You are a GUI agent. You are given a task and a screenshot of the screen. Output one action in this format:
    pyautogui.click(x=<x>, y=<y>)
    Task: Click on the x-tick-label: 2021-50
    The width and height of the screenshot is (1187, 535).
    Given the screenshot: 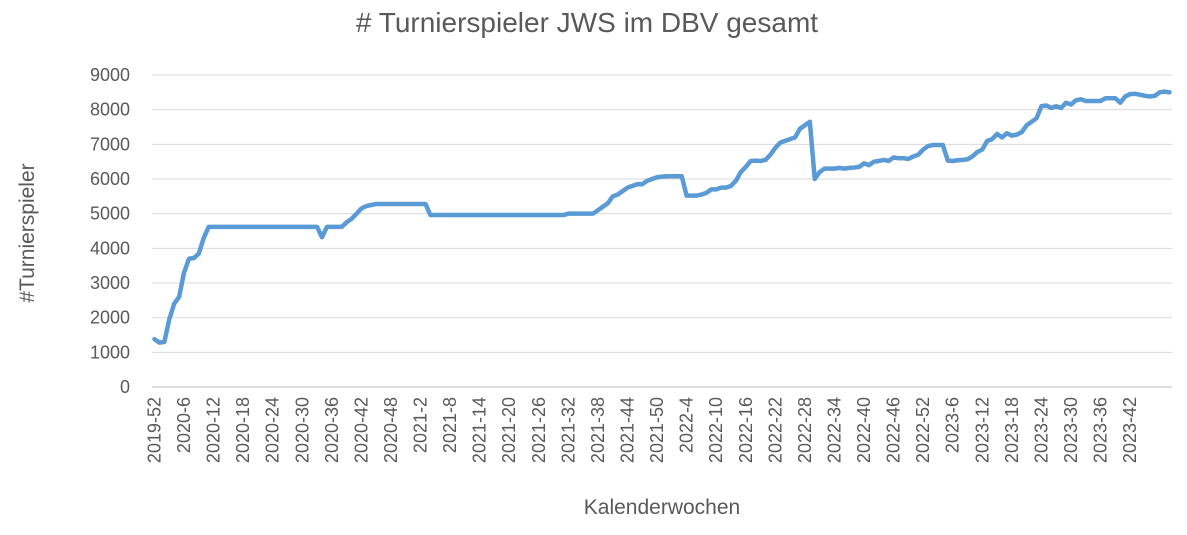 What is the action you would take?
    pyautogui.click(x=657, y=430)
    